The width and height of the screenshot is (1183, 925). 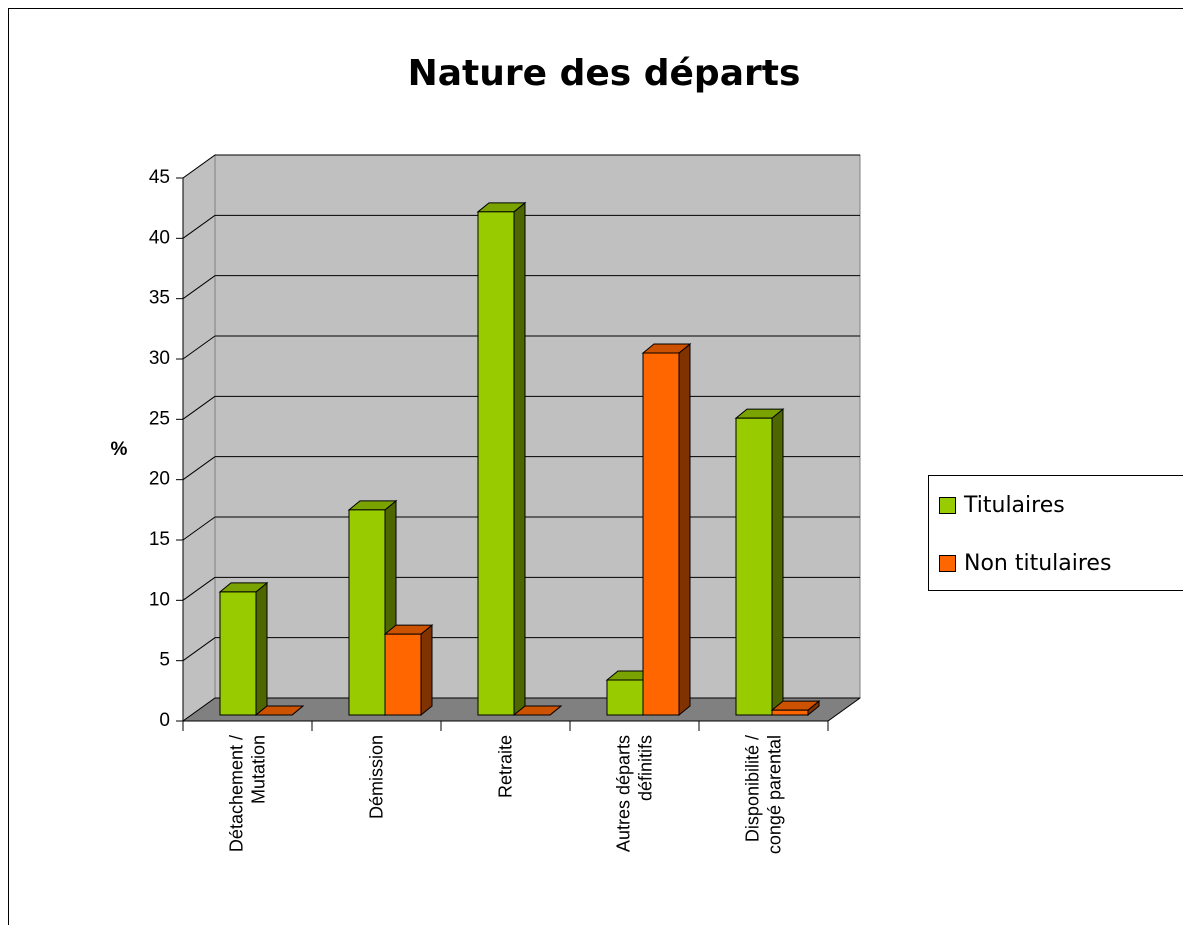 I want to click on y-tick-label: 35, so click(x=159, y=298).